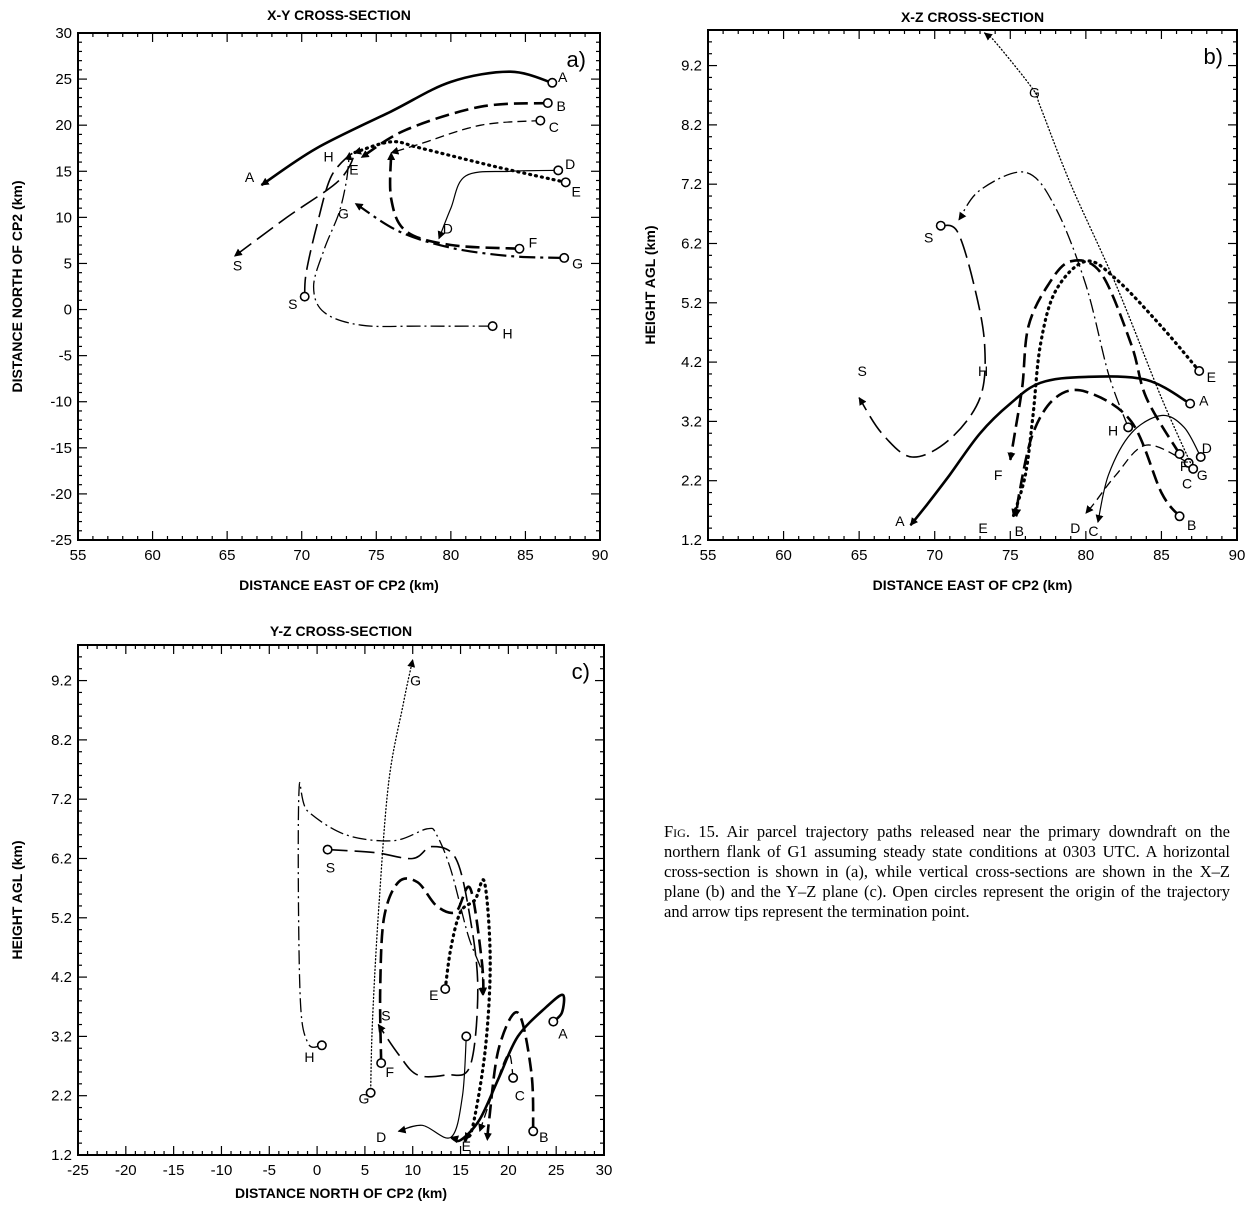 This screenshot has width=1249, height=1205. I want to click on x-tick-label: -15, so click(174, 1170).